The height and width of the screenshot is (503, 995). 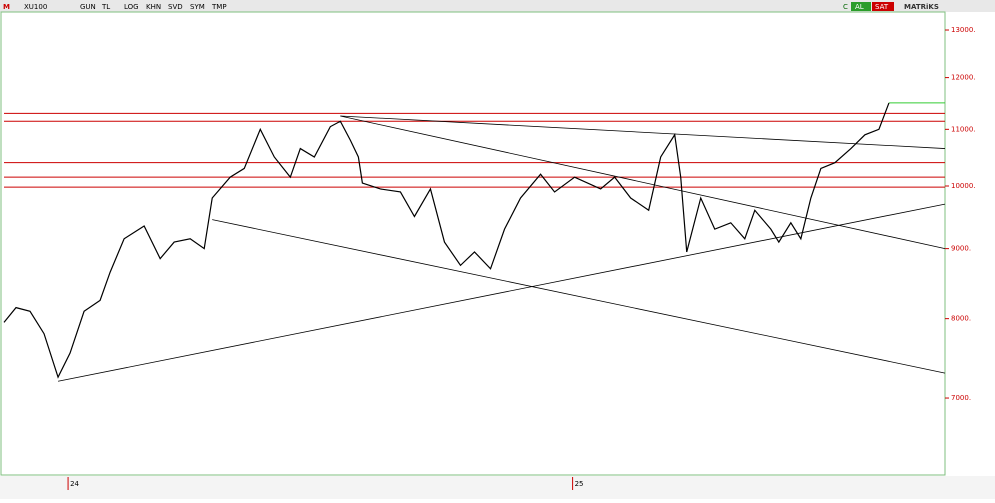 What do you see at coordinates (963, 30) in the screenshot?
I see `y-tick-label: 13000.` at bounding box center [963, 30].